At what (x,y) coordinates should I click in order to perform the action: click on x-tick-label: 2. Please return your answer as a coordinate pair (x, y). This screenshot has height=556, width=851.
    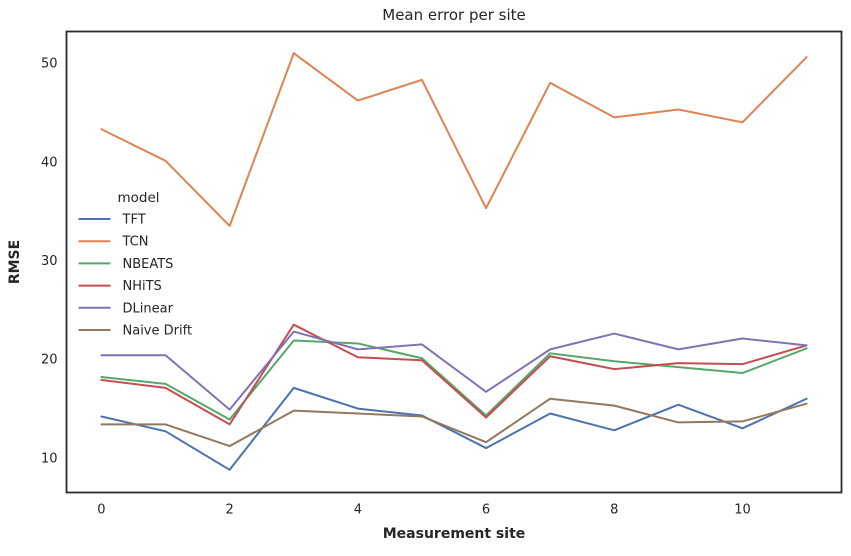
    Looking at the image, I should click on (230, 510).